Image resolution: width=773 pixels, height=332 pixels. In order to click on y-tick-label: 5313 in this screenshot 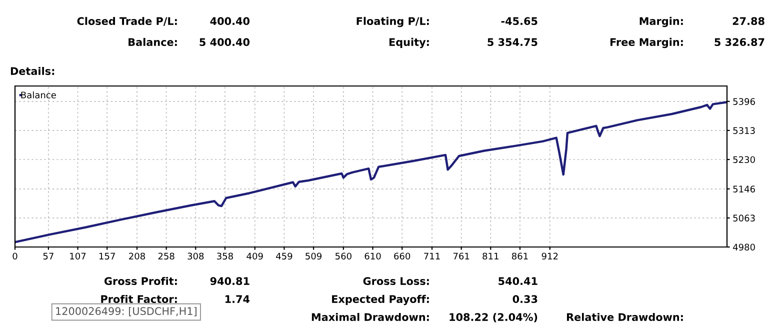, I will do `click(744, 130)`.